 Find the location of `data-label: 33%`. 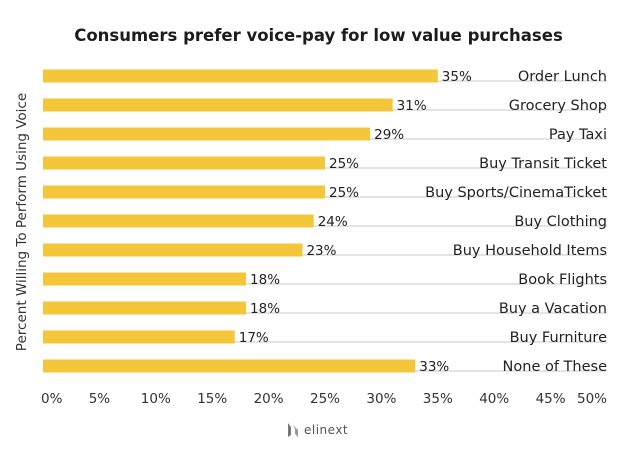

data-label: 33% is located at coordinates (434, 367).